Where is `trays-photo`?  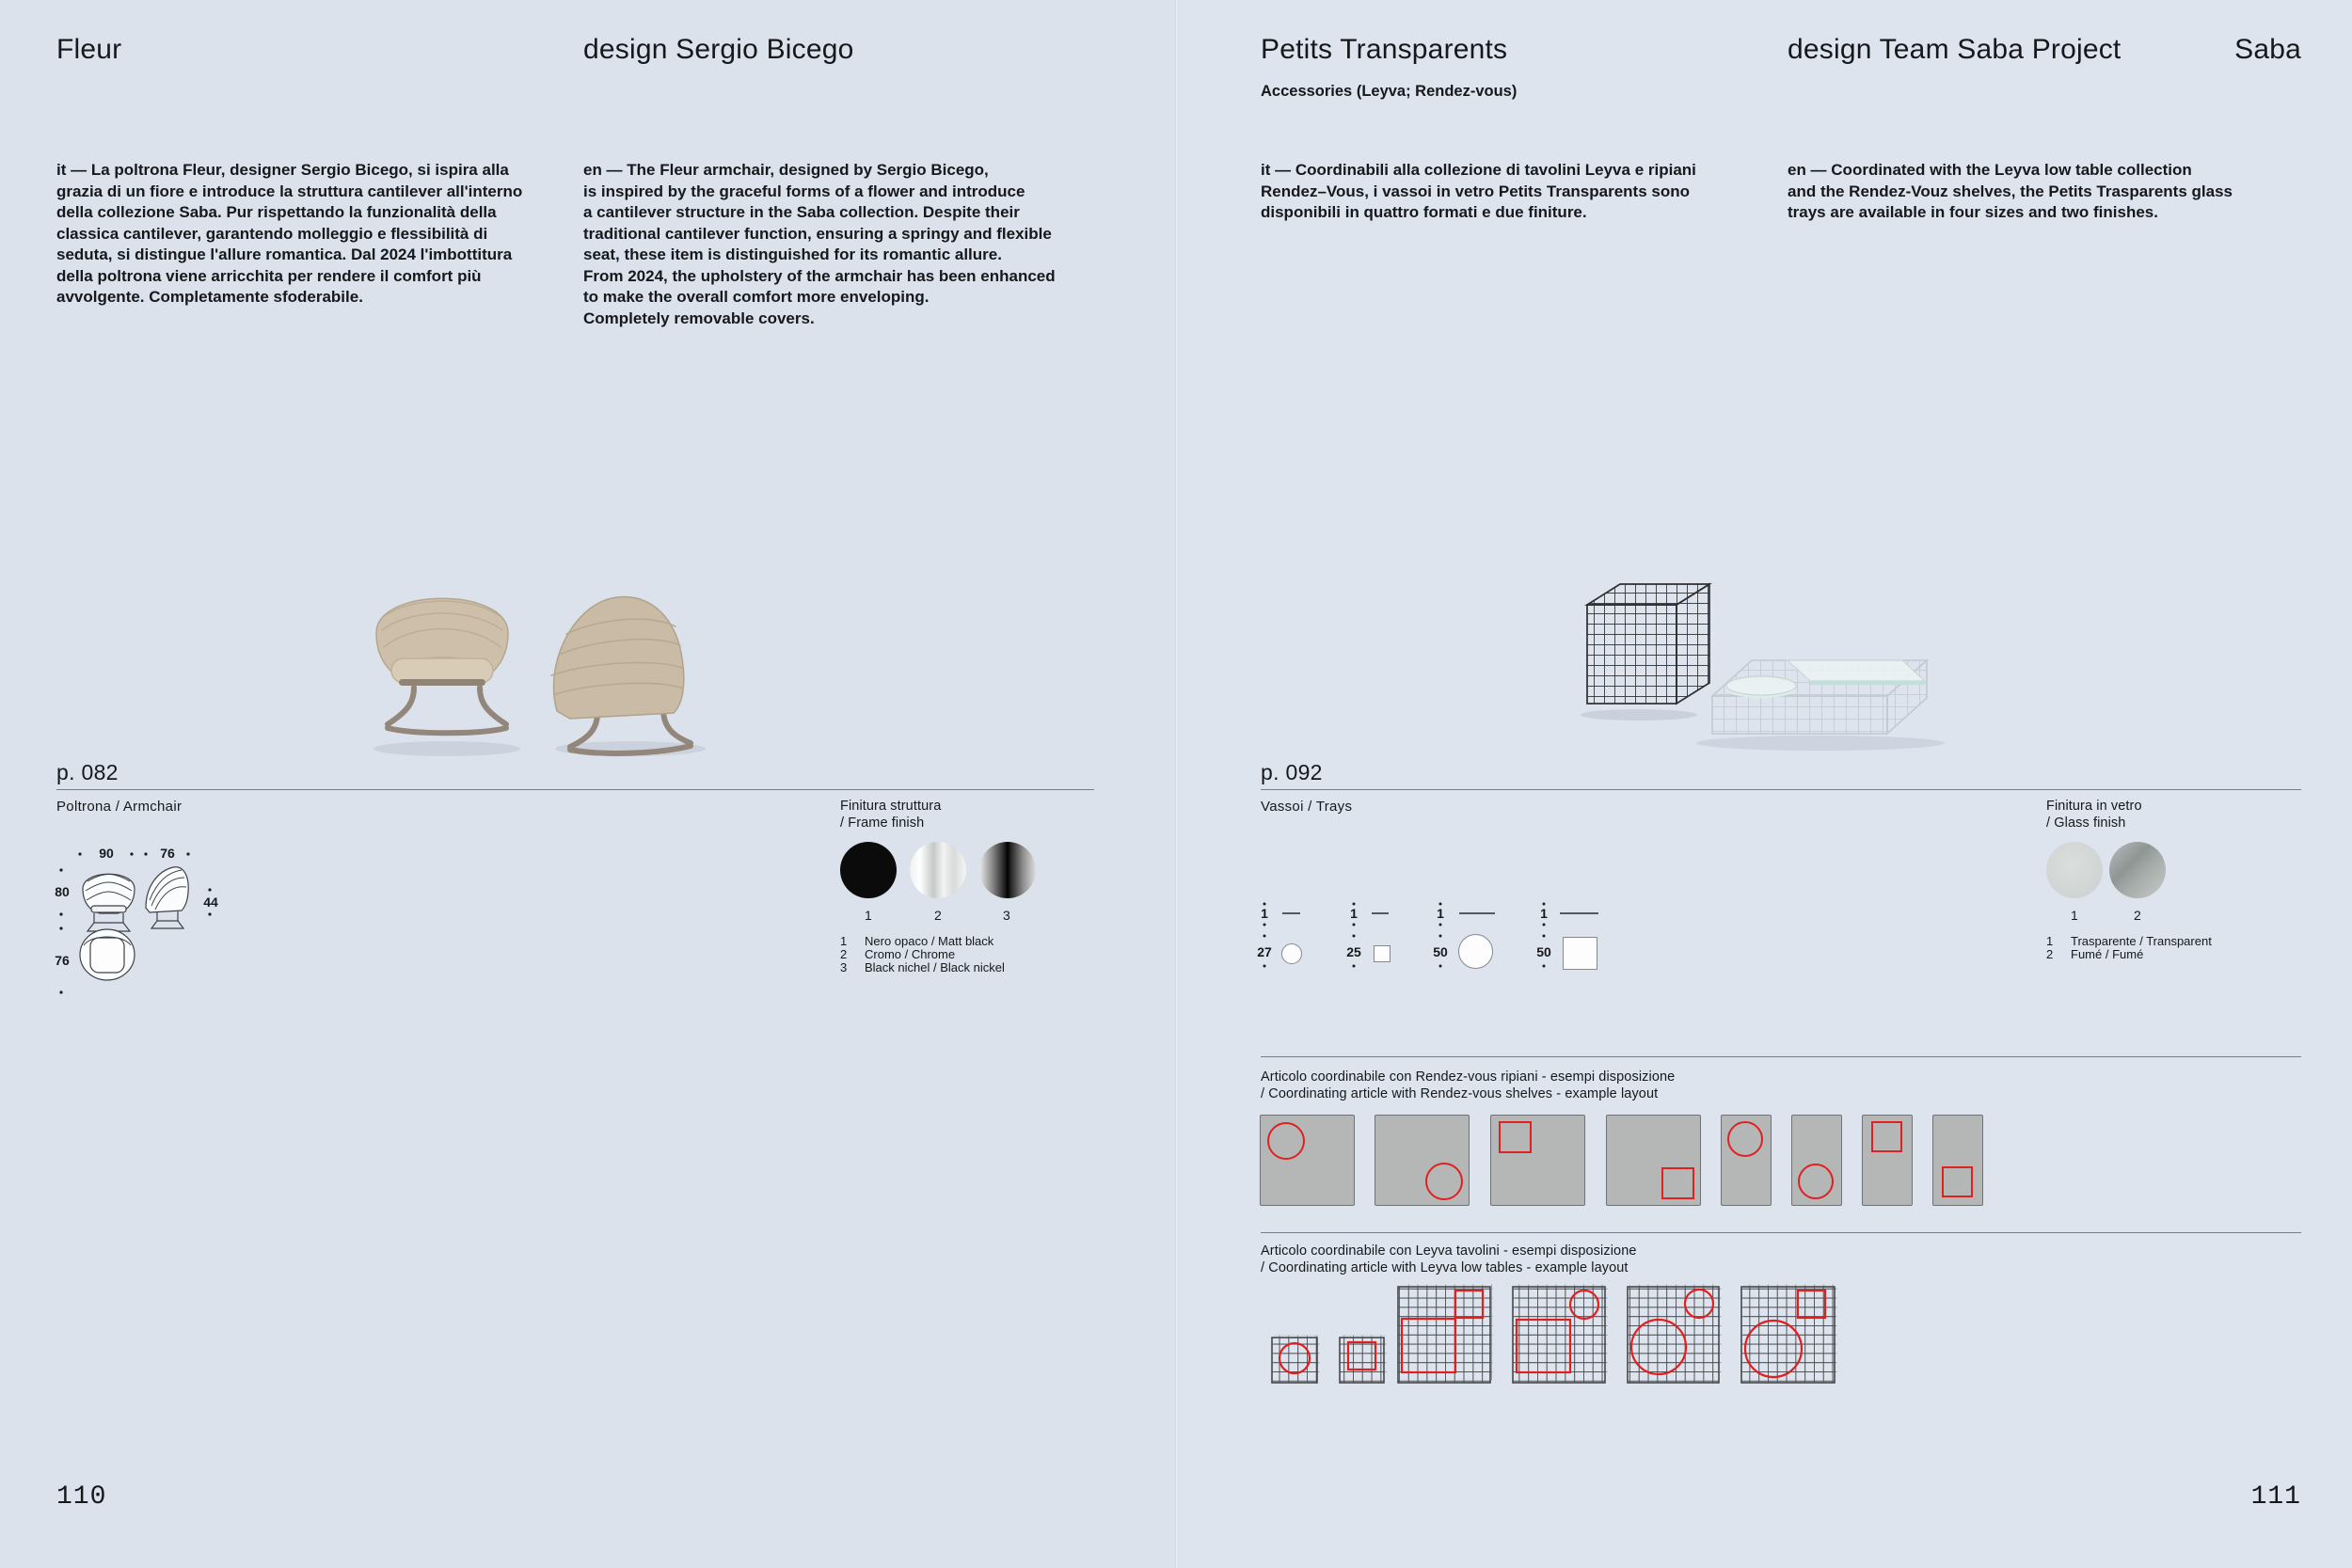
trays-photo is located at coordinates (1763, 666).